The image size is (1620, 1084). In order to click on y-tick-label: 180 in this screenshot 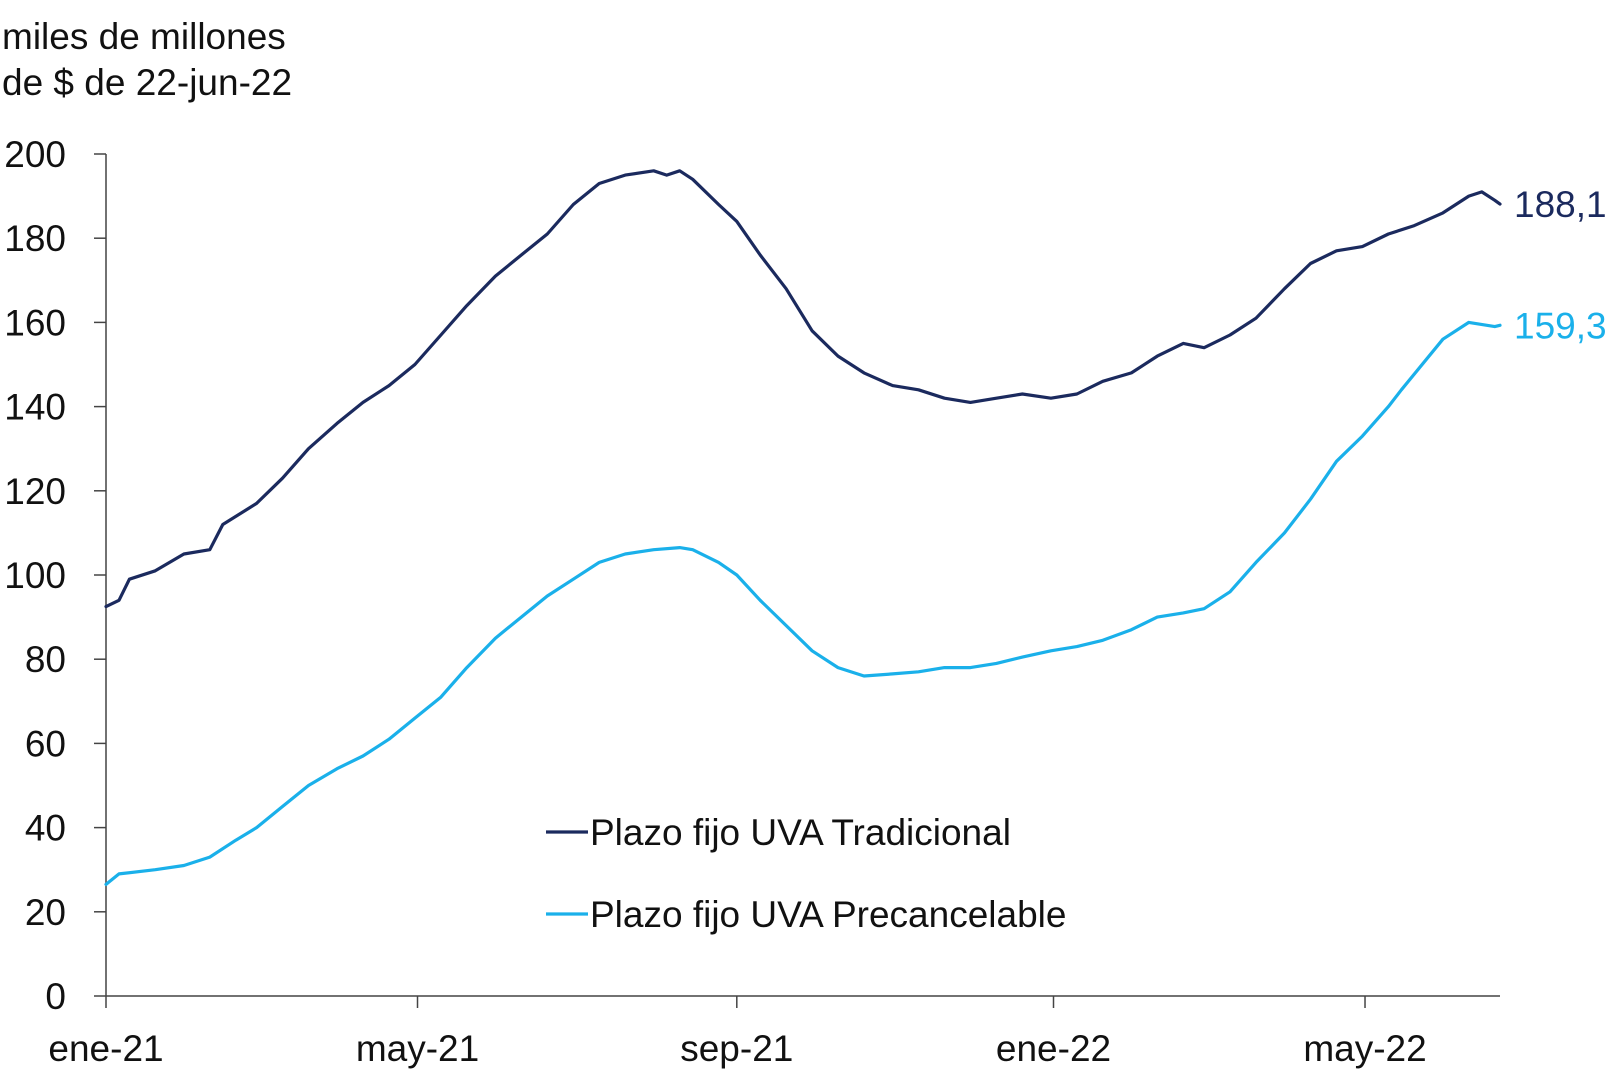, I will do `click(35, 238)`.